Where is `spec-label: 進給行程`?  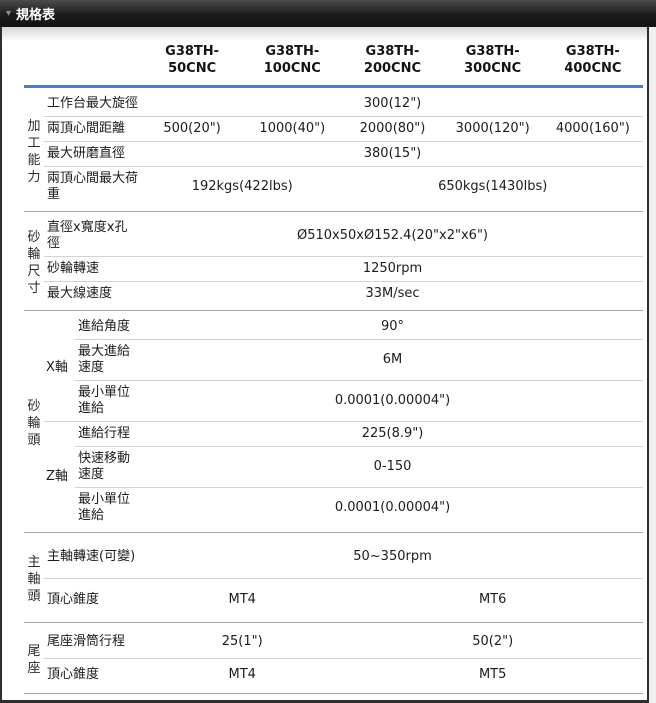 spec-label: 進給行程 is located at coordinates (109, 434).